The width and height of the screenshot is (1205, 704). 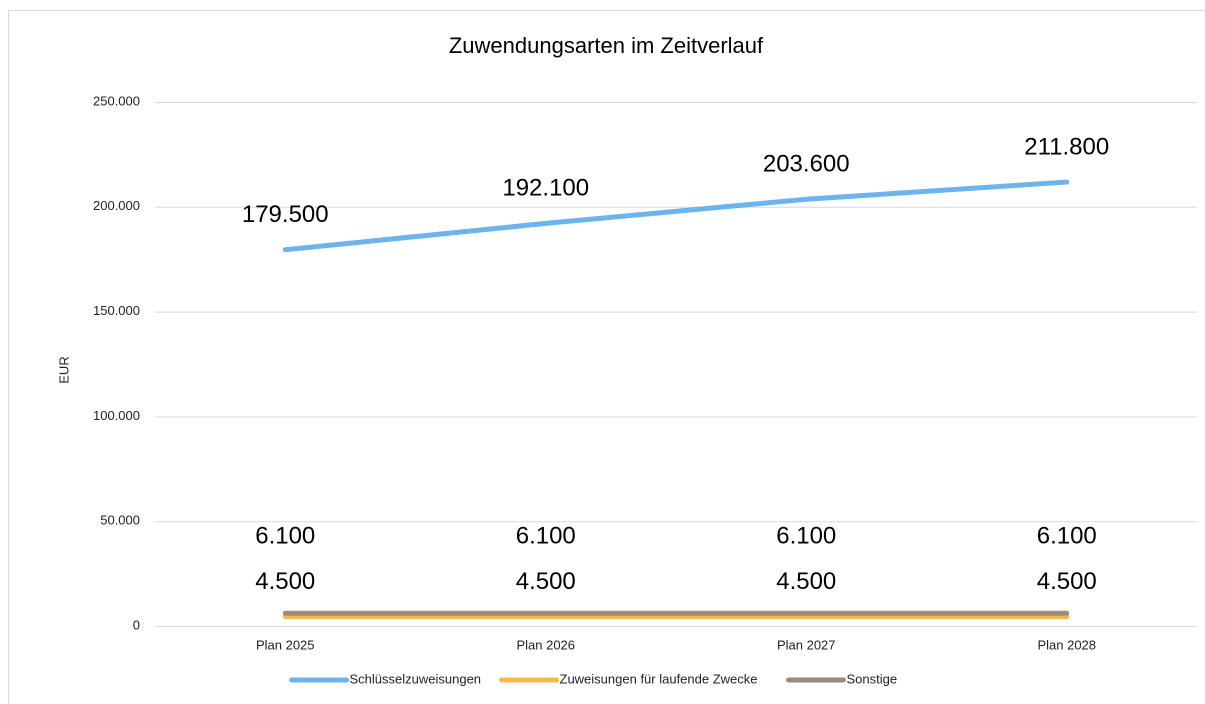 What do you see at coordinates (116, 415) in the screenshot?
I see `y-tick-label: 100.000` at bounding box center [116, 415].